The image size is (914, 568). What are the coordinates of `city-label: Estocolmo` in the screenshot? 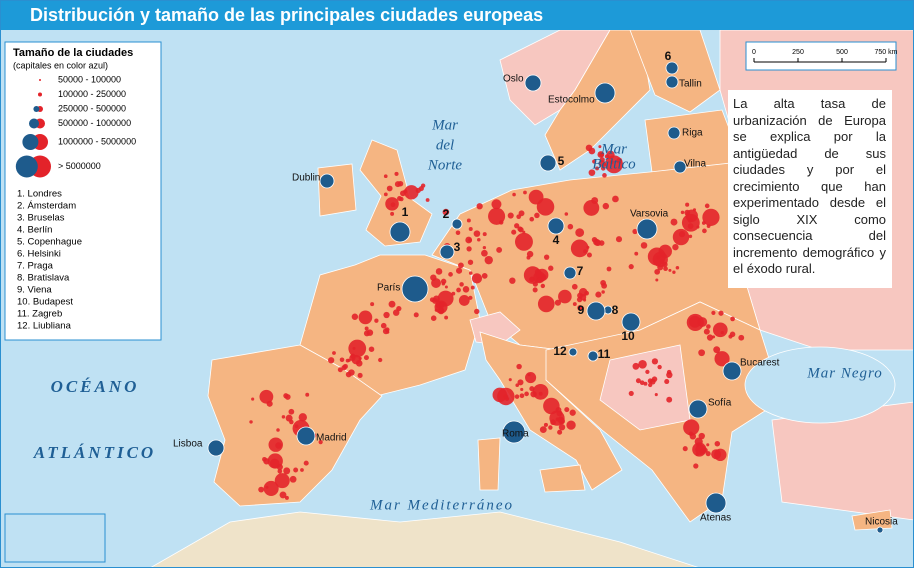 It's located at (571, 100).